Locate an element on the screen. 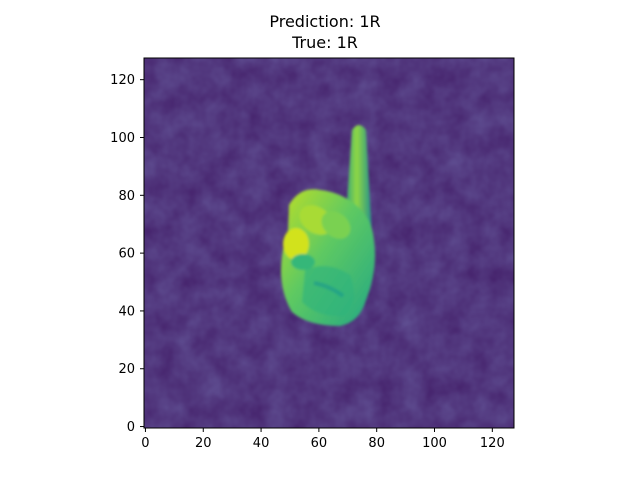 The height and width of the screenshot is (480, 640). x-tick-label: 120 is located at coordinates (492, 443).